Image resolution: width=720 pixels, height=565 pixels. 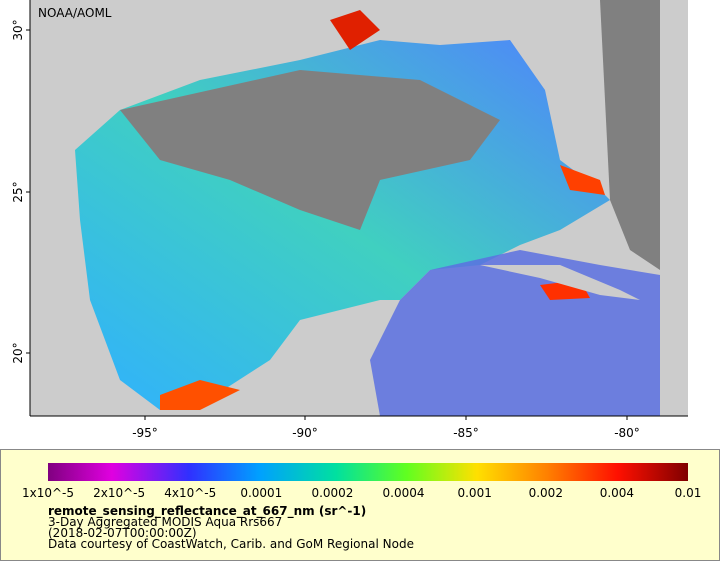 I want to click on colorbar-label: 4x10^-5, so click(x=190, y=493).